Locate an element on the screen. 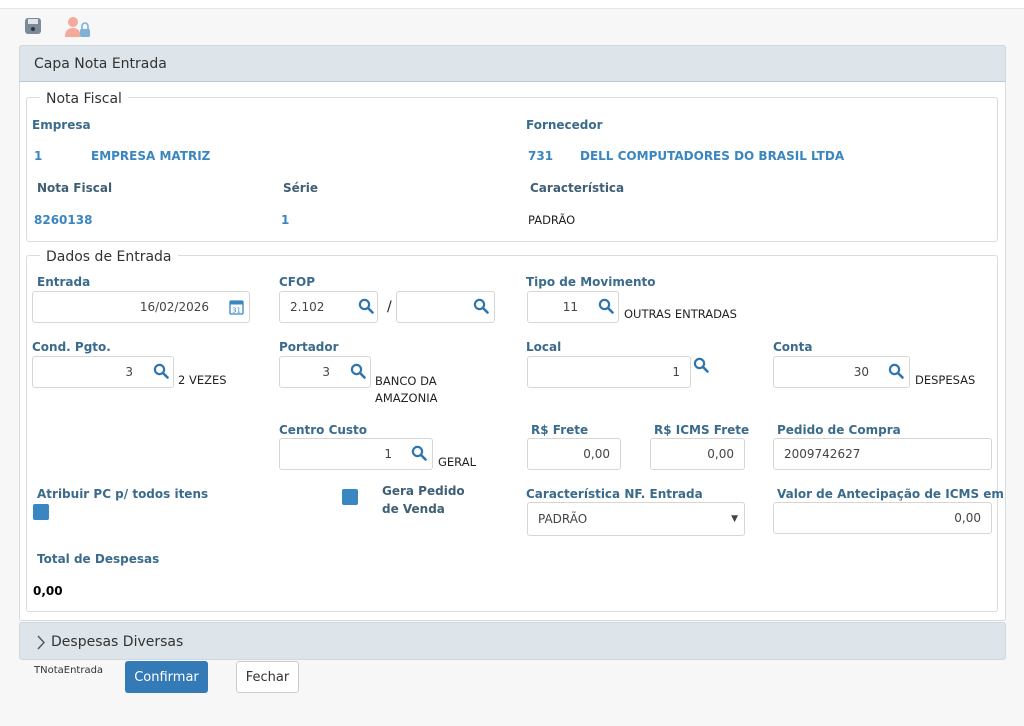 The image size is (1024, 726). conta-input: 30 is located at coordinates (841, 372).